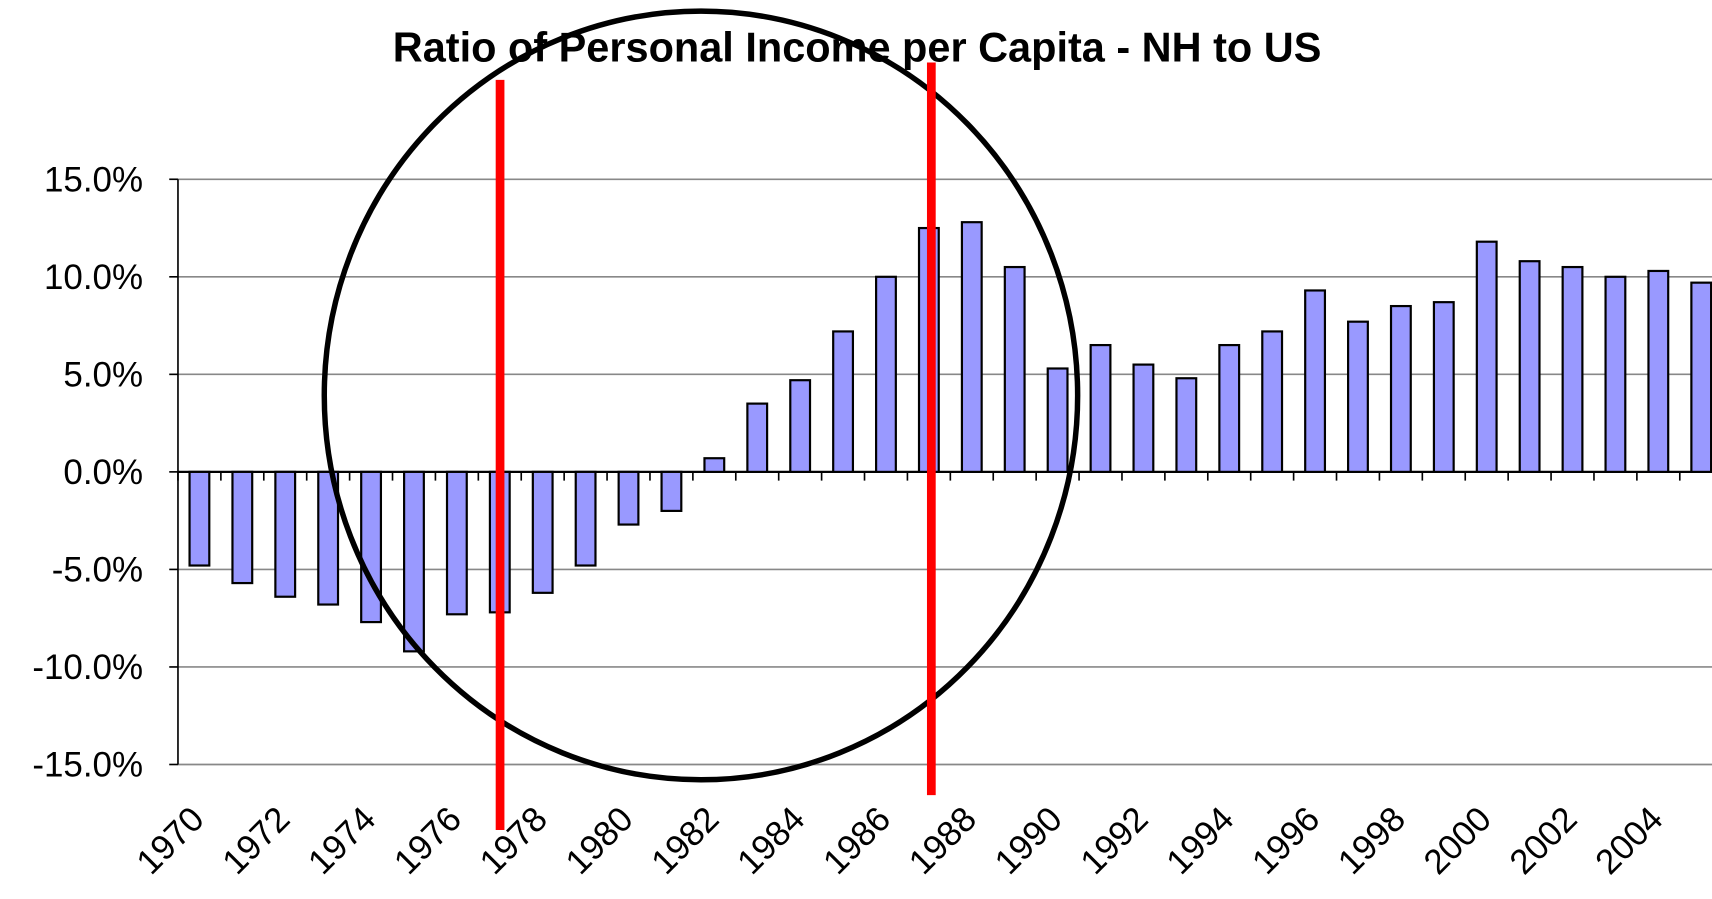 This screenshot has width=1712, height=899. I want to click on x-tick-label: 2000, so click(1457, 840).